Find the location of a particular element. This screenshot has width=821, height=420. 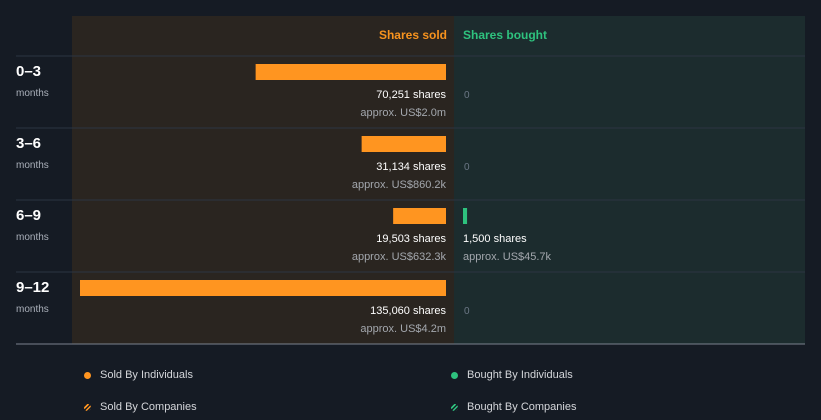

legend-bought-individuals: Bought By Individuals is located at coordinates (512, 375).